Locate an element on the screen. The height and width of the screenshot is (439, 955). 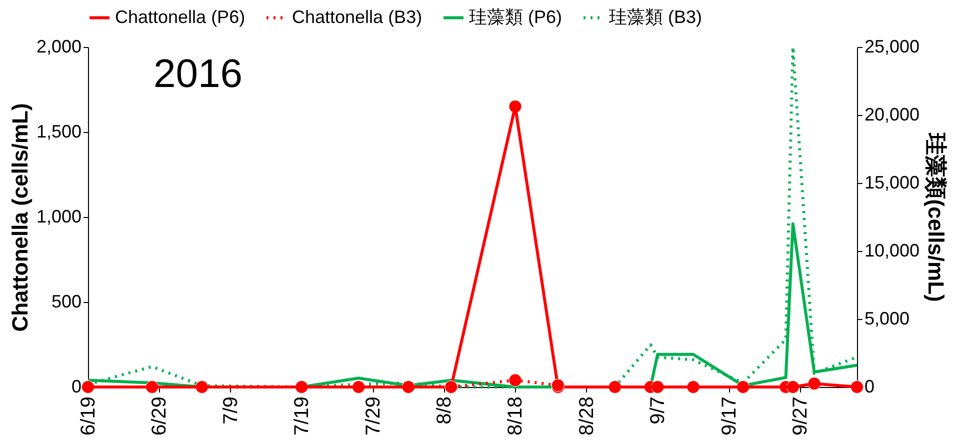
y2-axis-title: 珪藻類(cells/mL) is located at coordinates (936, 217).